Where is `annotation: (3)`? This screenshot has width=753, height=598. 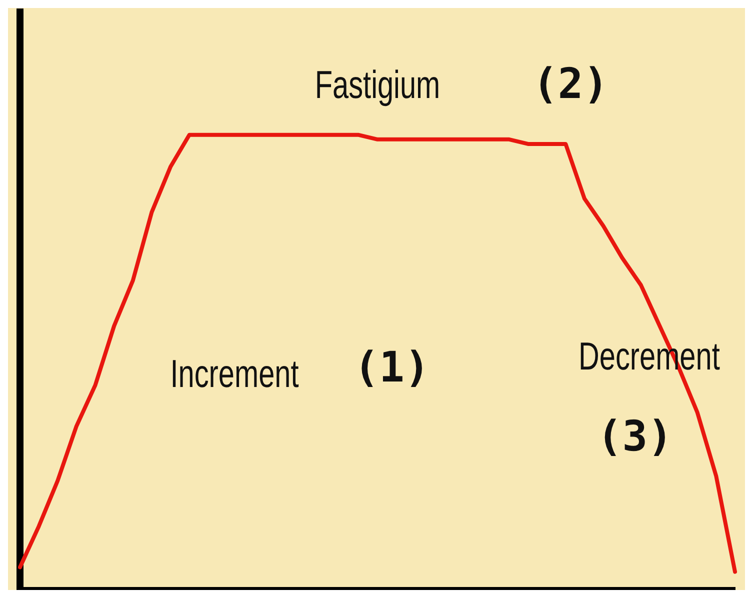
annotation: (3) is located at coordinates (634, 436).